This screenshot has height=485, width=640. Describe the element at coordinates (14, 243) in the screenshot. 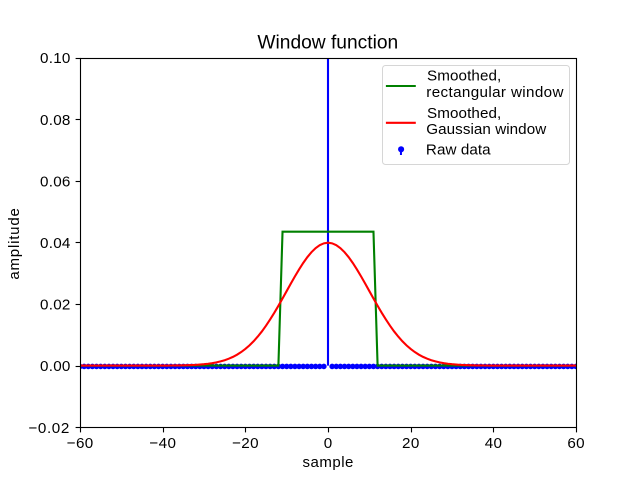

I see `svg-text: amplitude` at that location.